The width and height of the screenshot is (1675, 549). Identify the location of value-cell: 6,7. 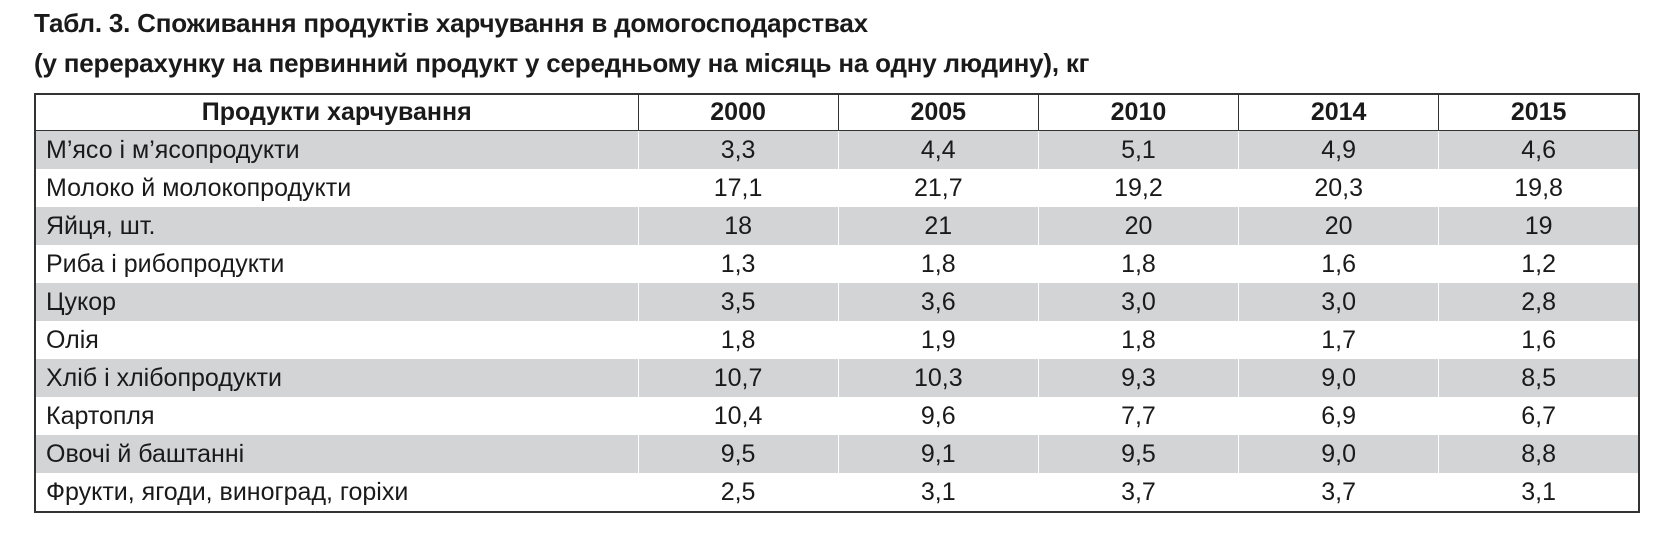
(1538, 416).